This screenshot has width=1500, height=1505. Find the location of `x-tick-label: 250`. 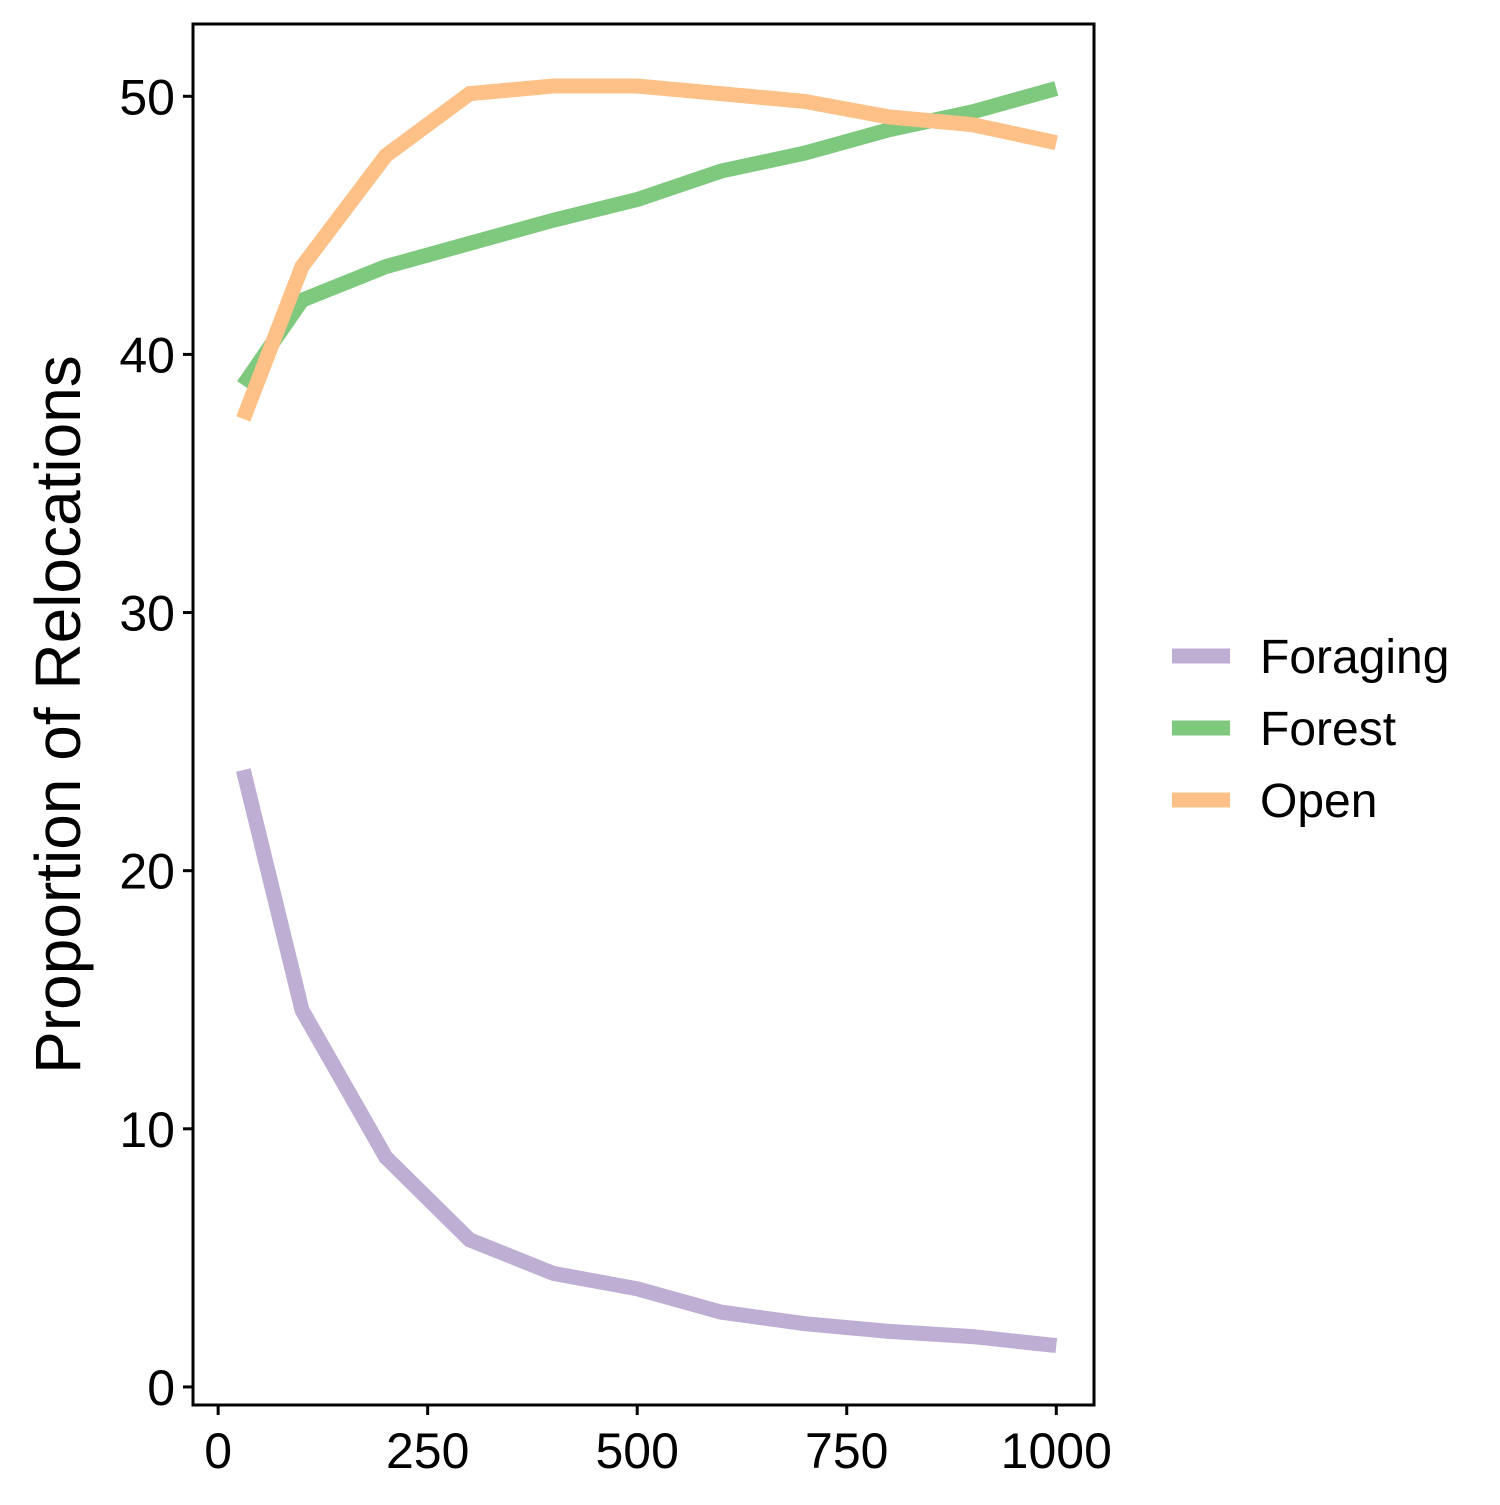

x-tick-label: 250 is located at coordinates (427, 1451).